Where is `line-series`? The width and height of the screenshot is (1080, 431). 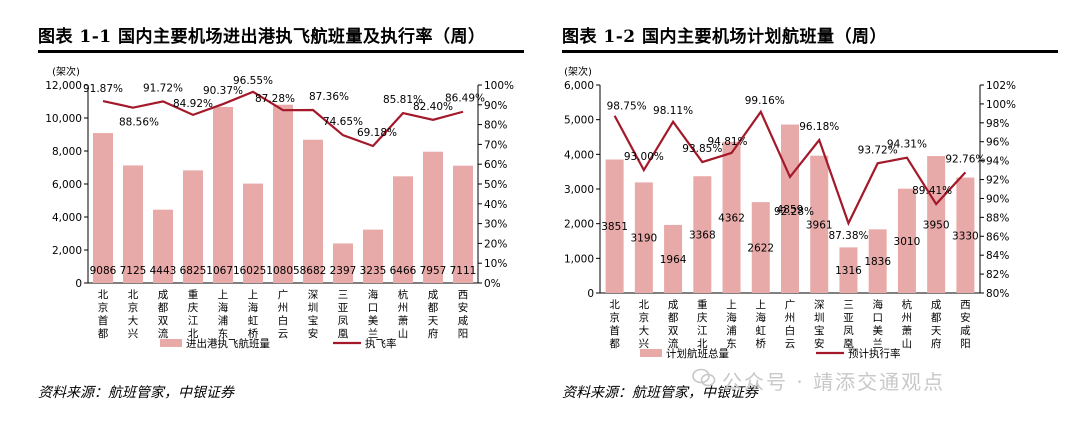 line-series is located at coordinates (283, 119).